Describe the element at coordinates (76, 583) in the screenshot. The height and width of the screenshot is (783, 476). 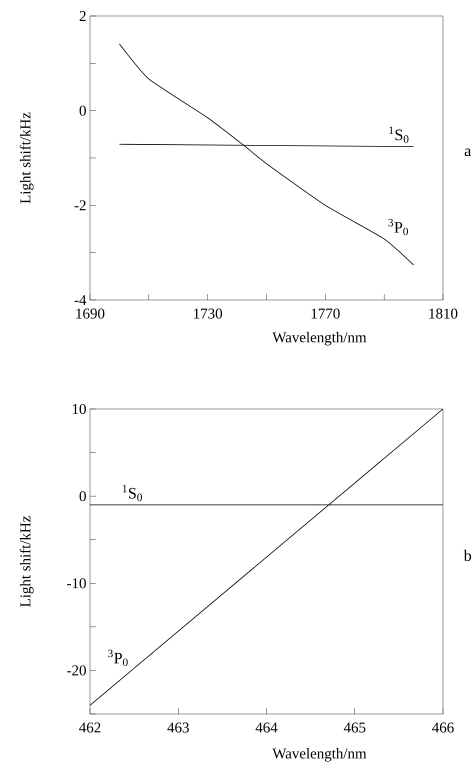
I see `y-tick-label: -10` at that location.